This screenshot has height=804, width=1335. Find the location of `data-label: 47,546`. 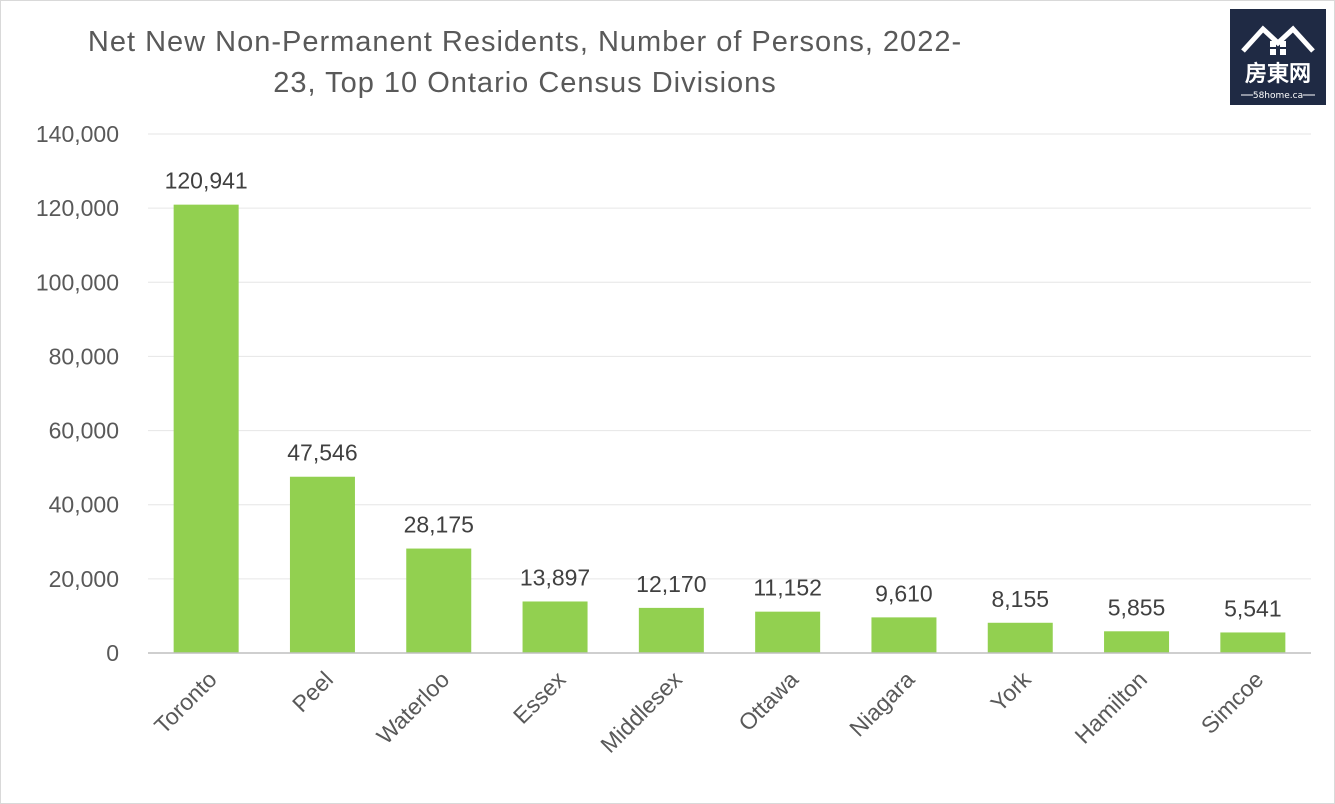

data-label: 47,546 is located at coordinates (322, 453).